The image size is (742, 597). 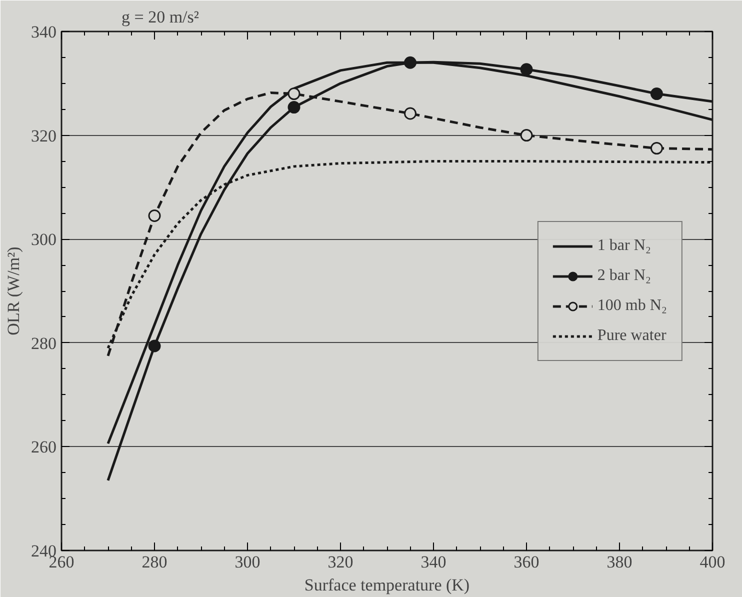 What do you see at coordinates (43, 447) in the screenshot?
I see `y-tick-label: 260` at bounding box center [43, 447].